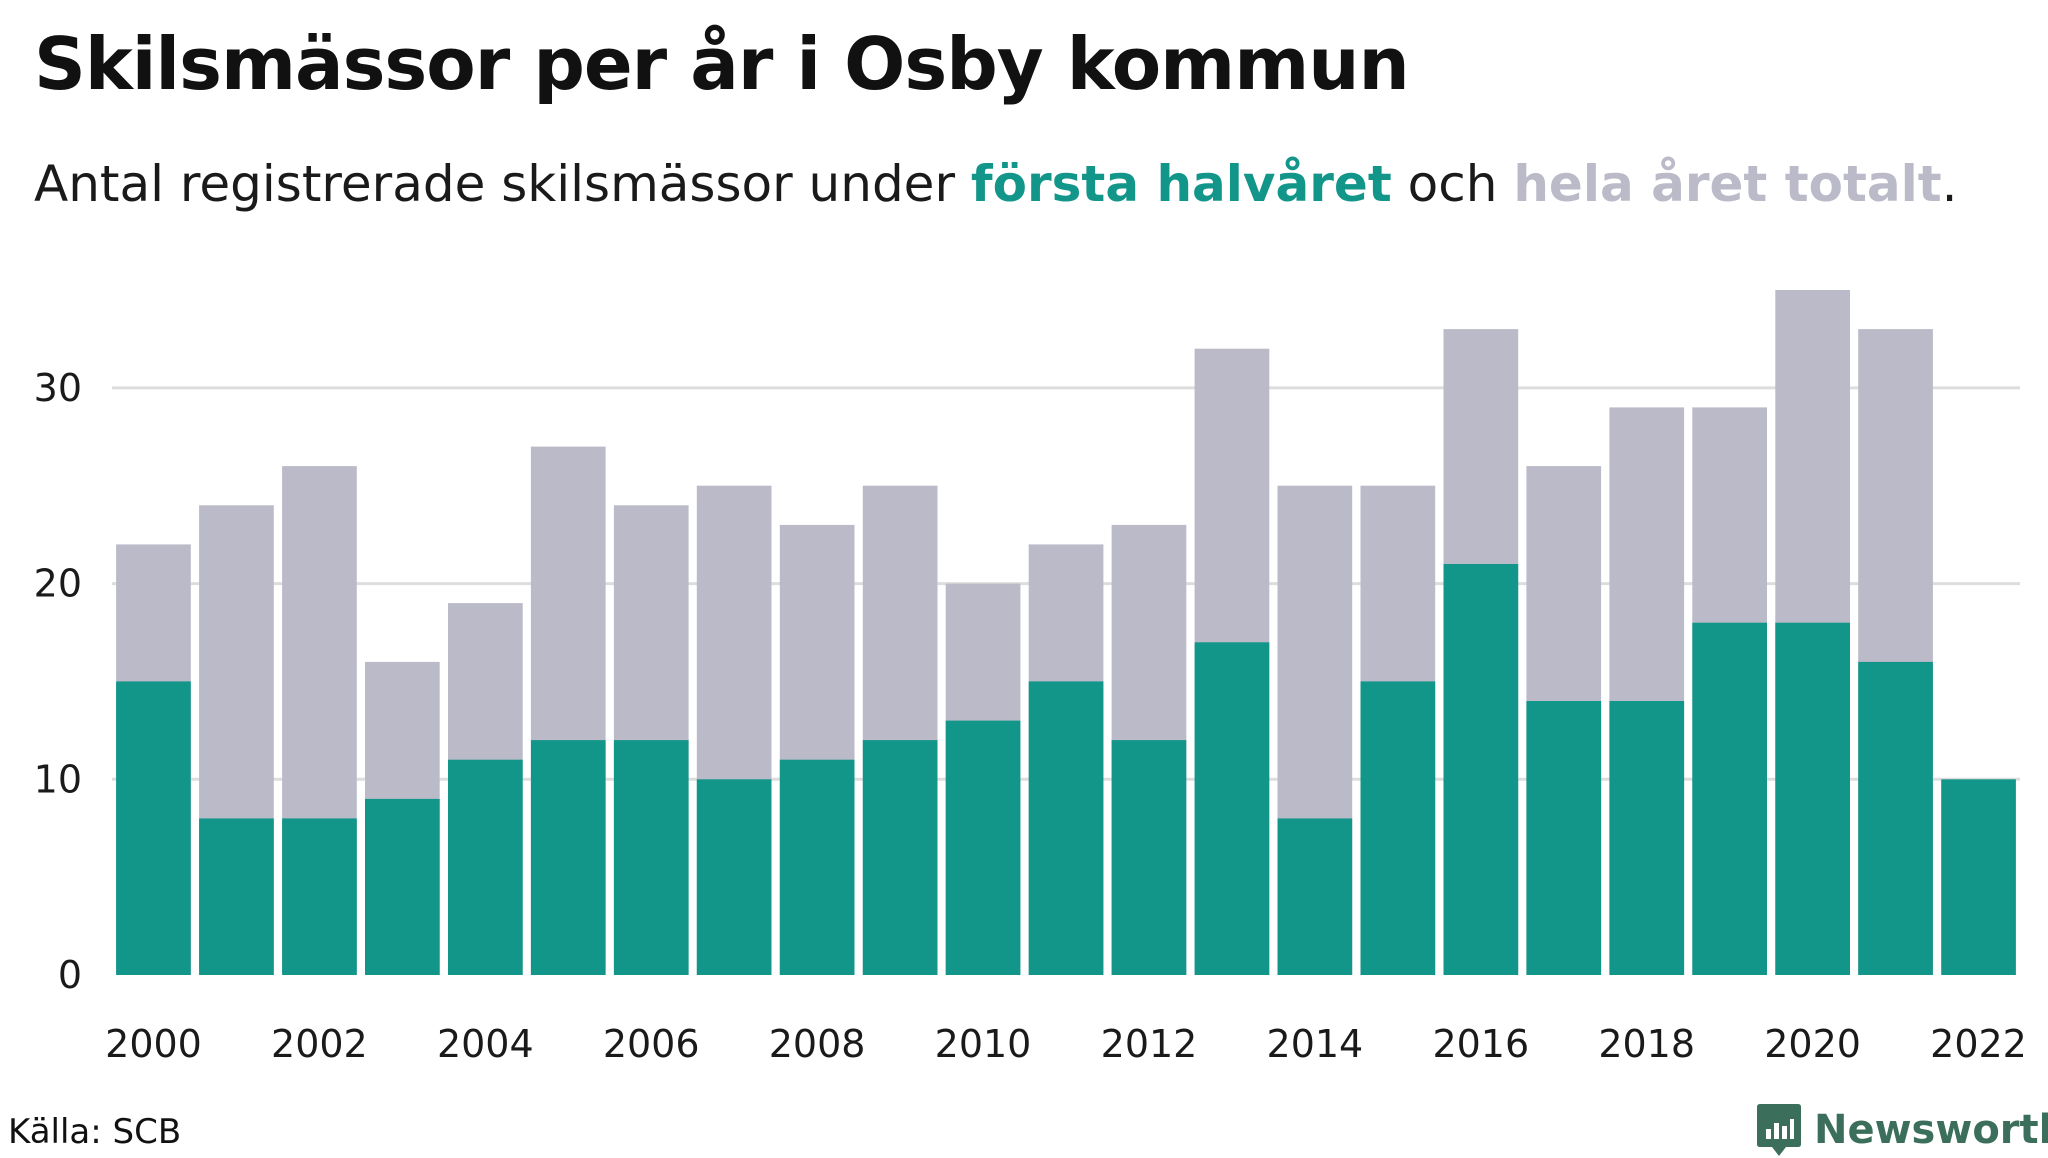 This screenshot has height=1158, width=2048. What do you see at coordinates (502, 184) in the screenshot?
I see `subtitle-text-start: Antal registrerade skilsmässor under` at bounding box center [502, 184].